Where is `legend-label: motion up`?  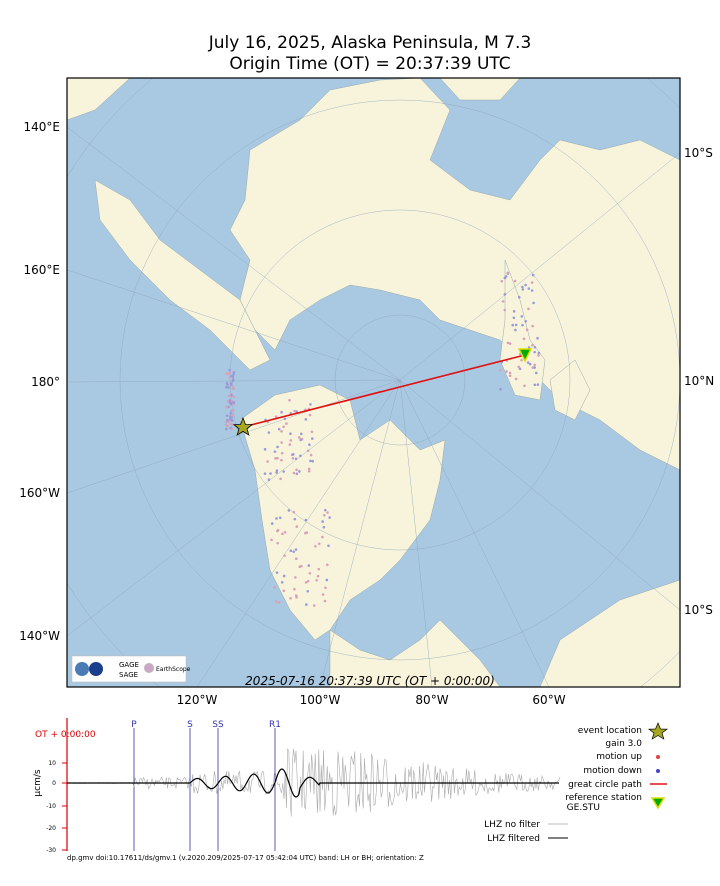 legend-label: motion up is located at coordinates (619, 757).